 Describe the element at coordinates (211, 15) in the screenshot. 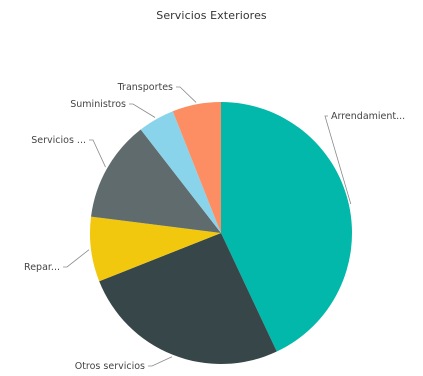

I see `chart-title: Servicios Exteriores` at that location.